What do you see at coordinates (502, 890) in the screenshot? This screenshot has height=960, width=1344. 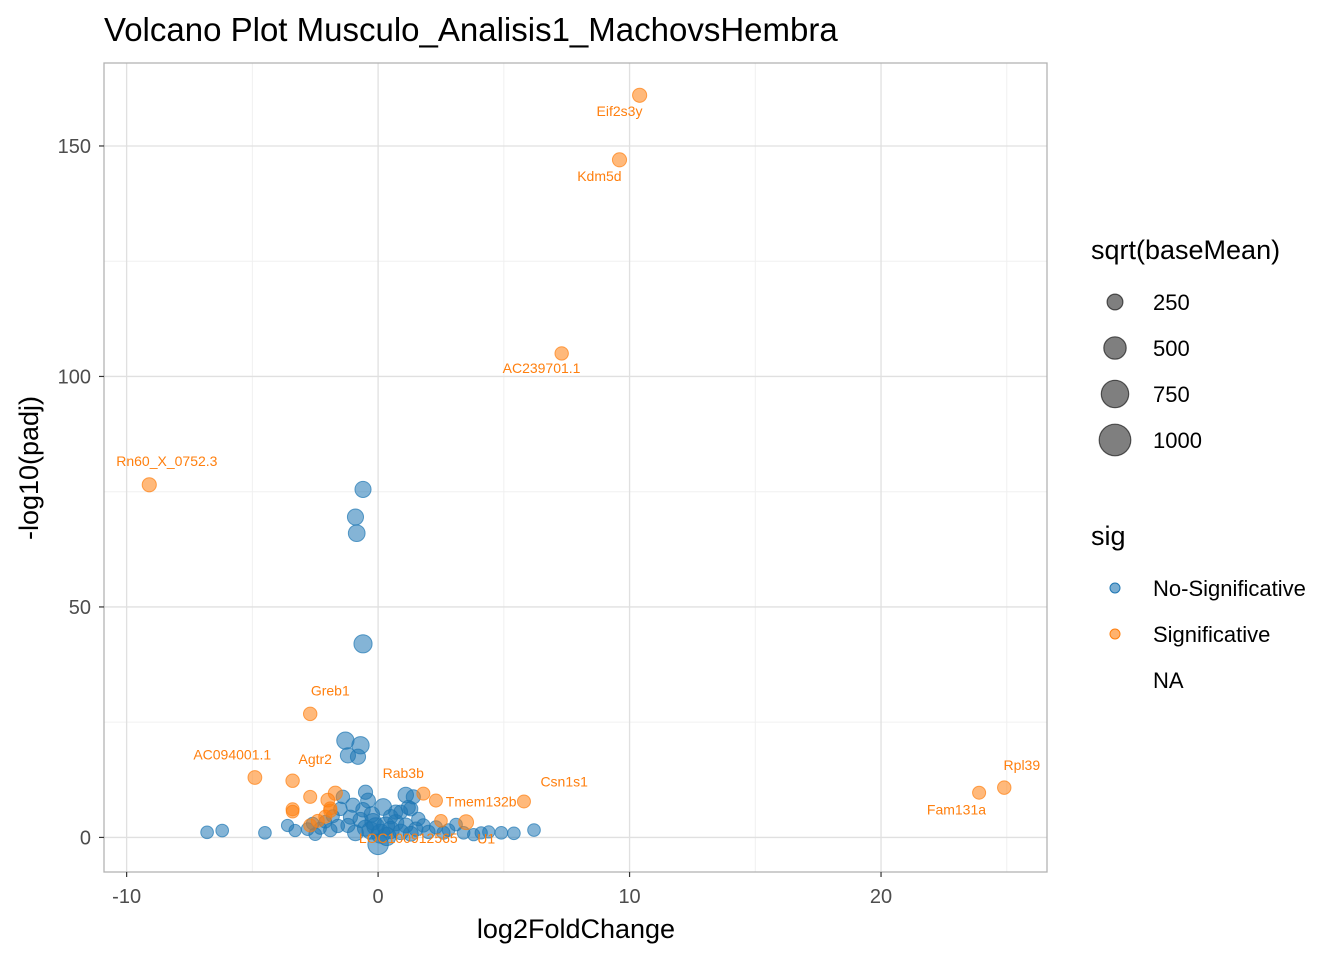 I see `x-axis-ticks: -10 0 10 20` at bounding box center [502, 890].